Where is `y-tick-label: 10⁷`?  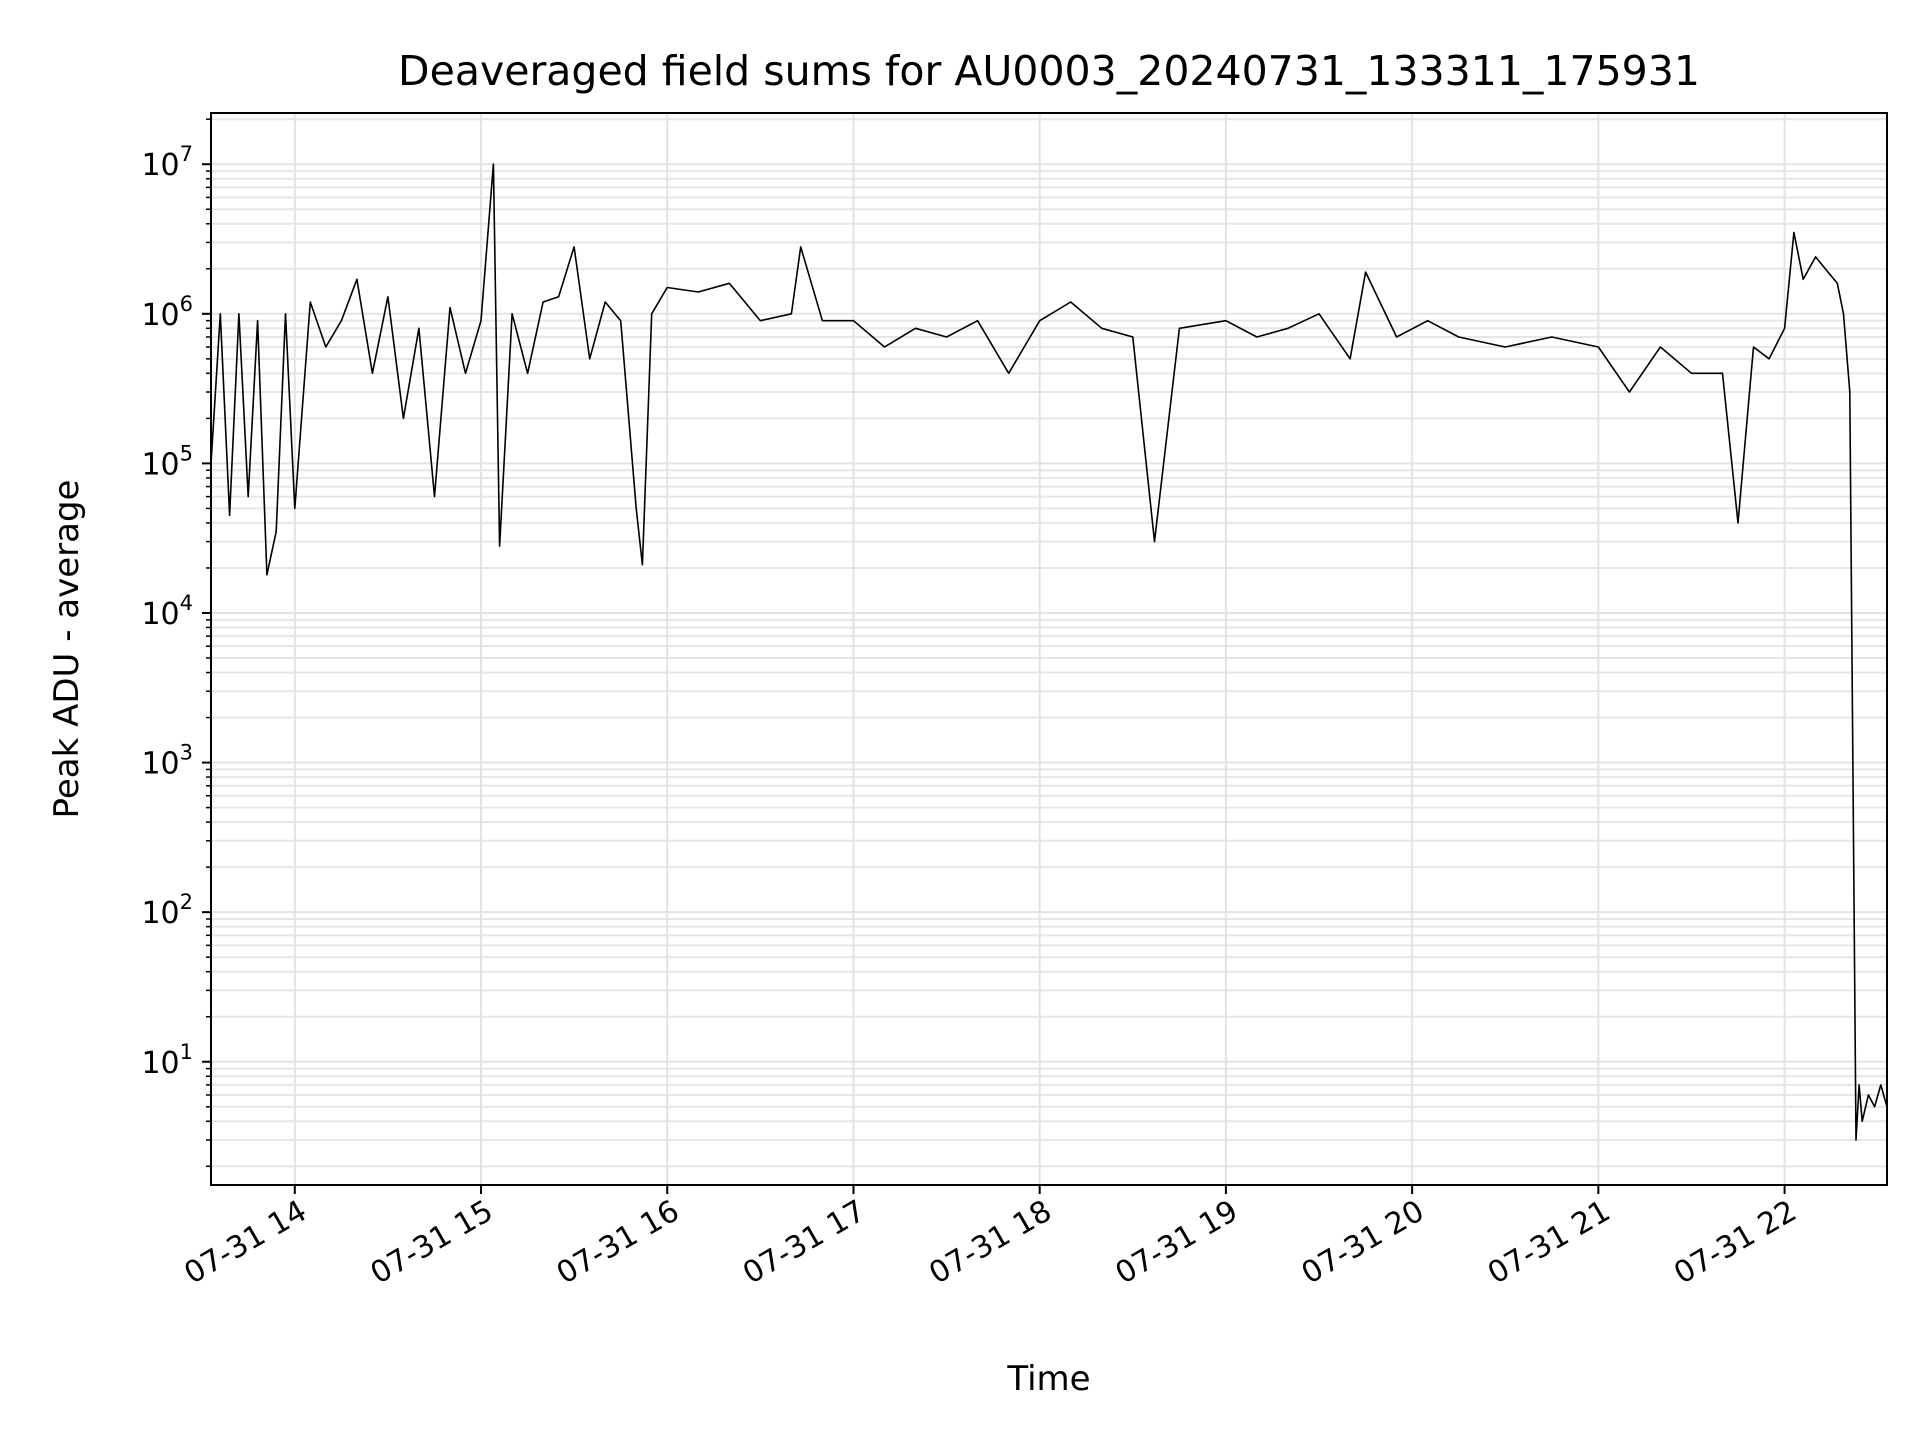 y-tick-label: 10⁷ is located at coordinates (167, 162).